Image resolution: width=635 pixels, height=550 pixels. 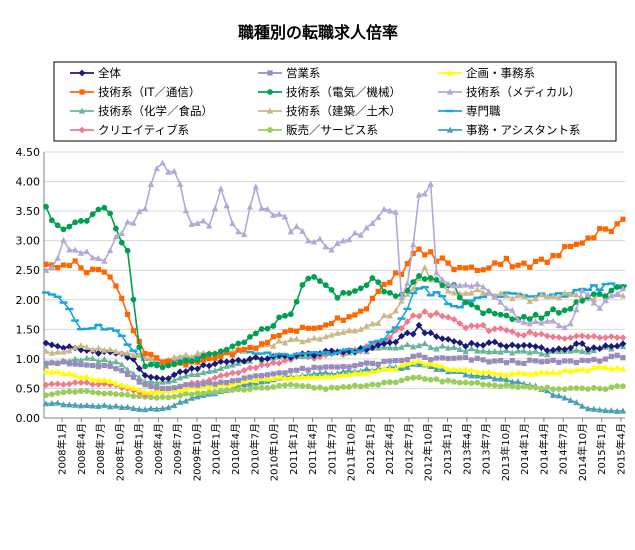 I want to click on legend-label: 技術系（電気／機械）, so click(x=343, y=92).